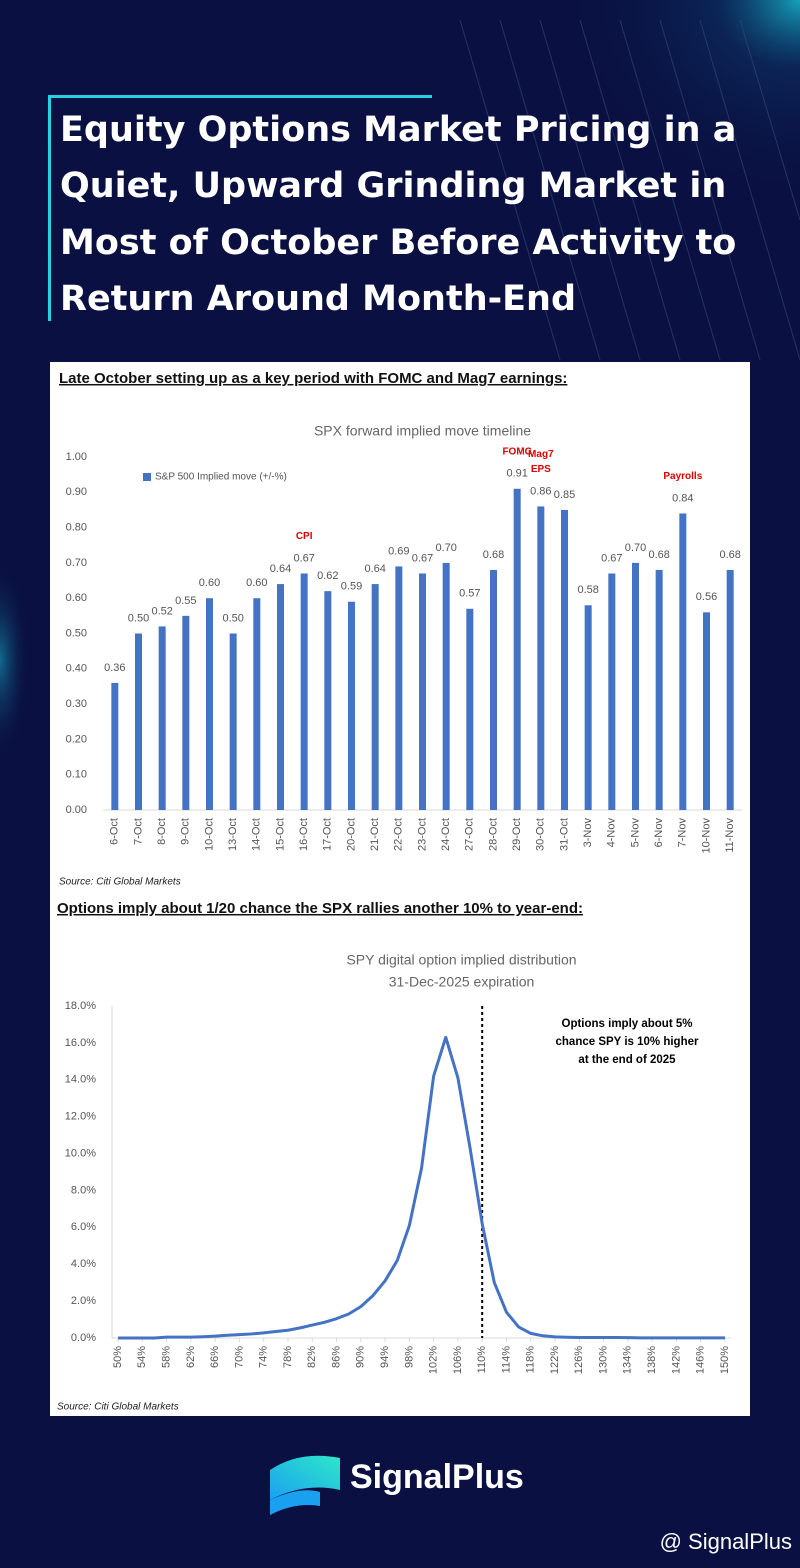 This screenshot has width=800, height=1568. Describe the element at coordinates (541, 469) in the screenshot. I see `annotation: EPS` at that location.